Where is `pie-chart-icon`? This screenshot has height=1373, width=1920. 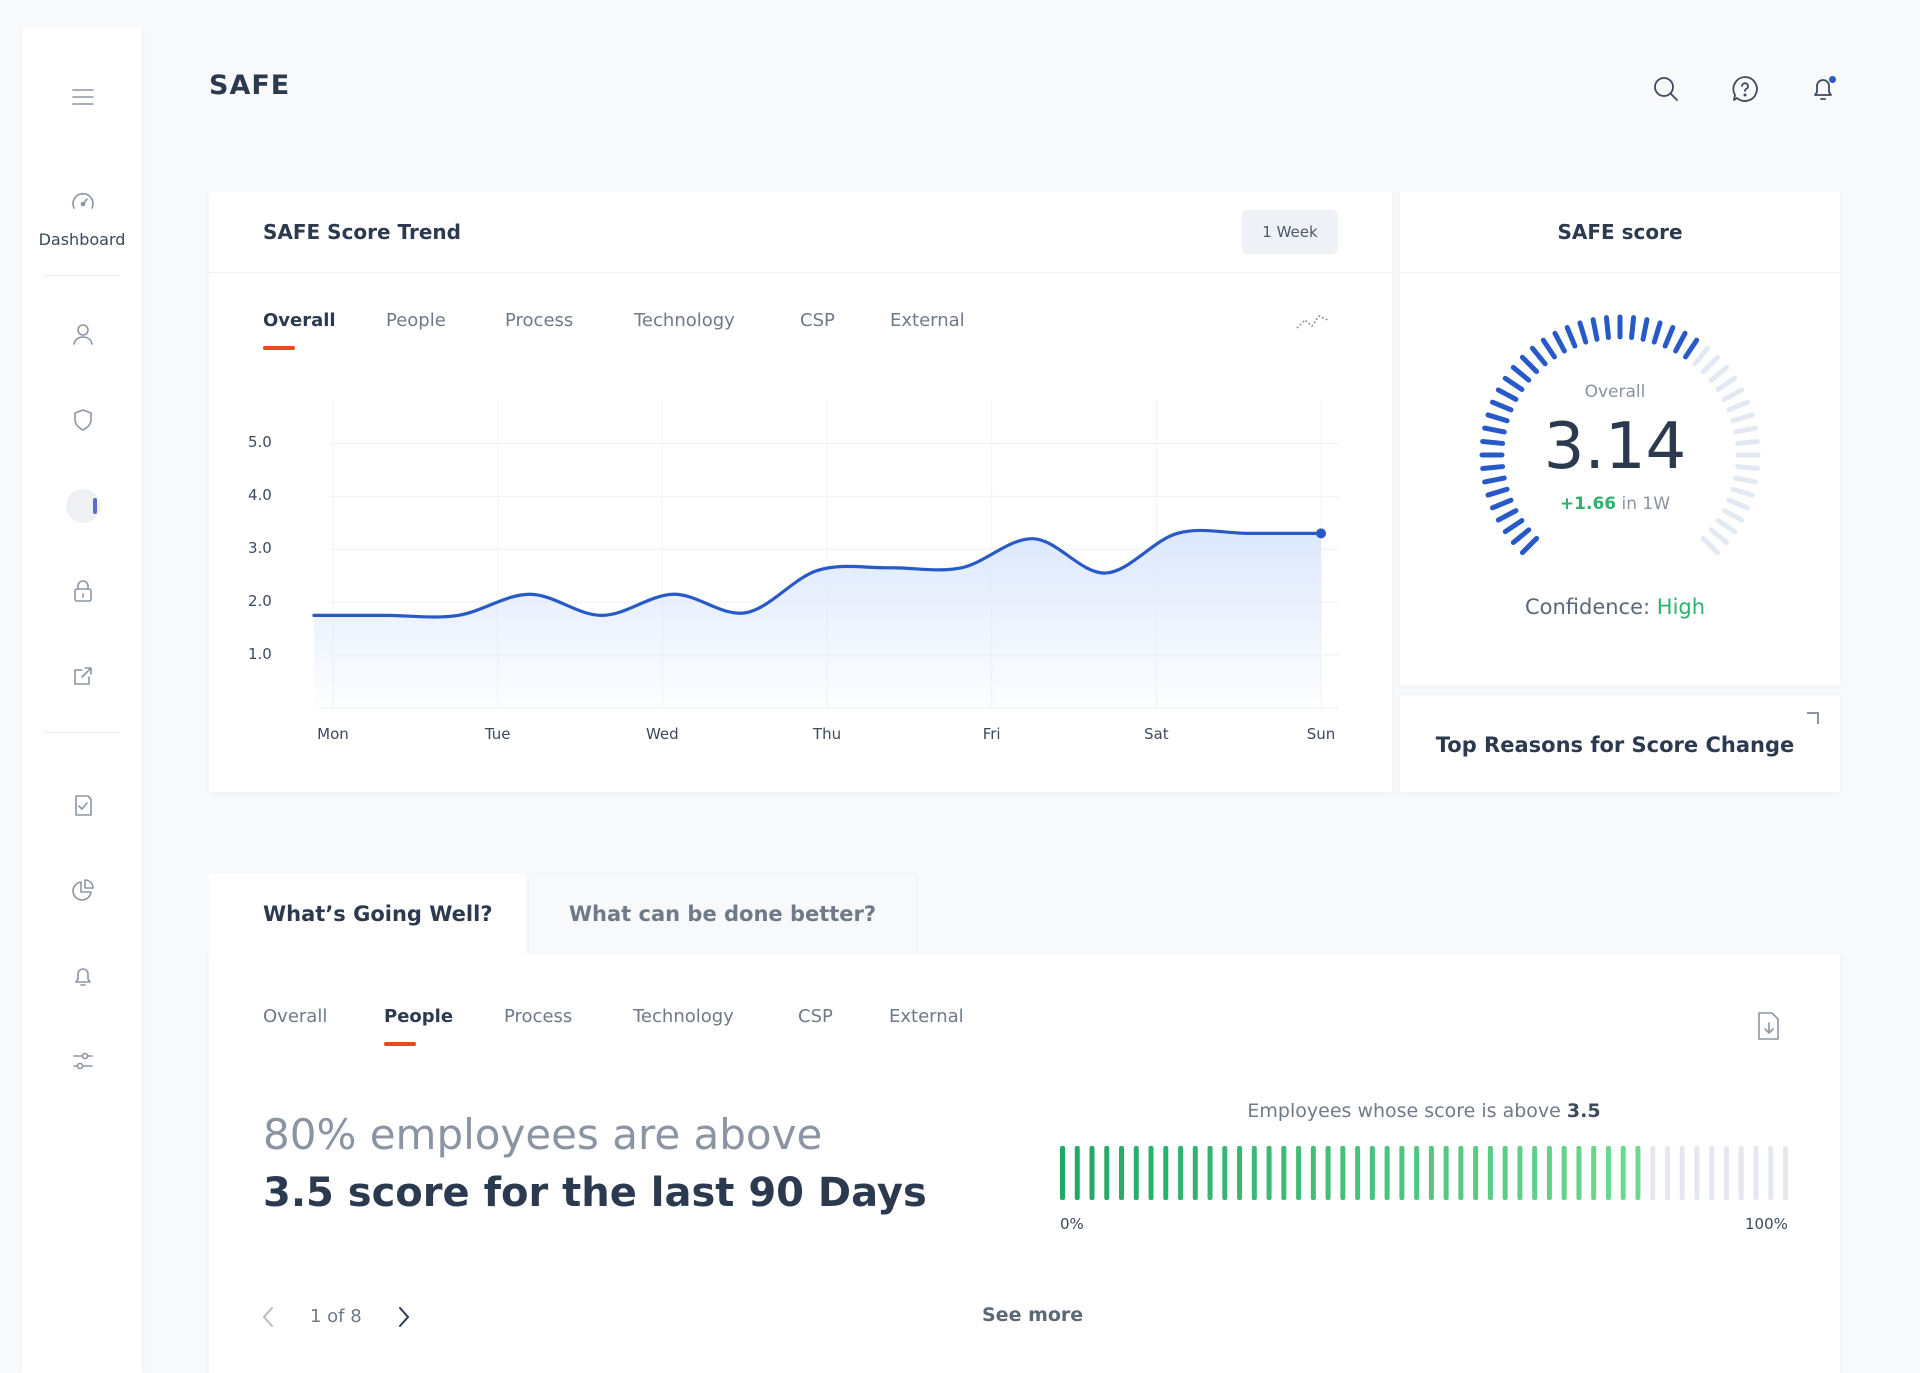
pie-chart-icon is located at coordinates (83, 890).